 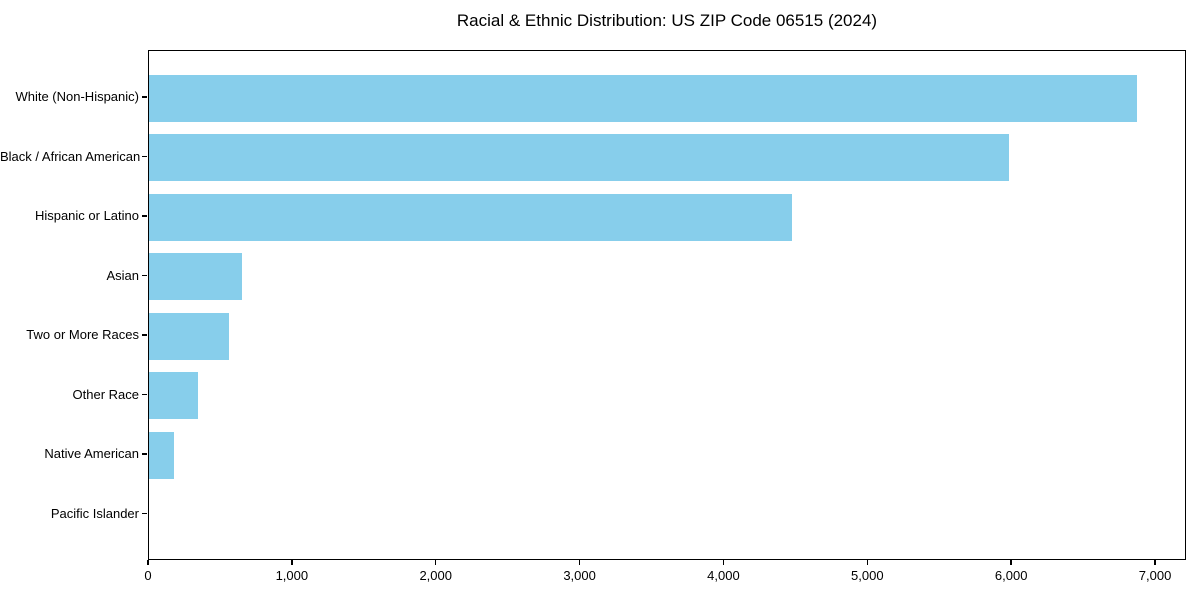 What do you see at coordinates (86, 215) in the screenshot?
I see `y-tick-label: Hispanic or Latino` at bounding box center [86, 215].